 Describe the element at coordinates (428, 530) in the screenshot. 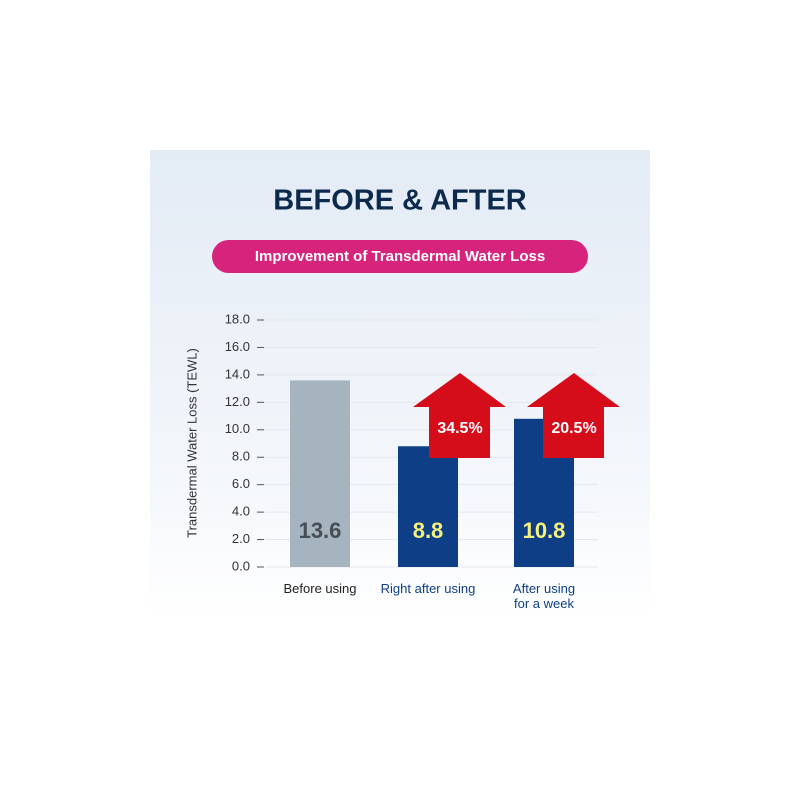

I see `value-label: 8.8` at that location.